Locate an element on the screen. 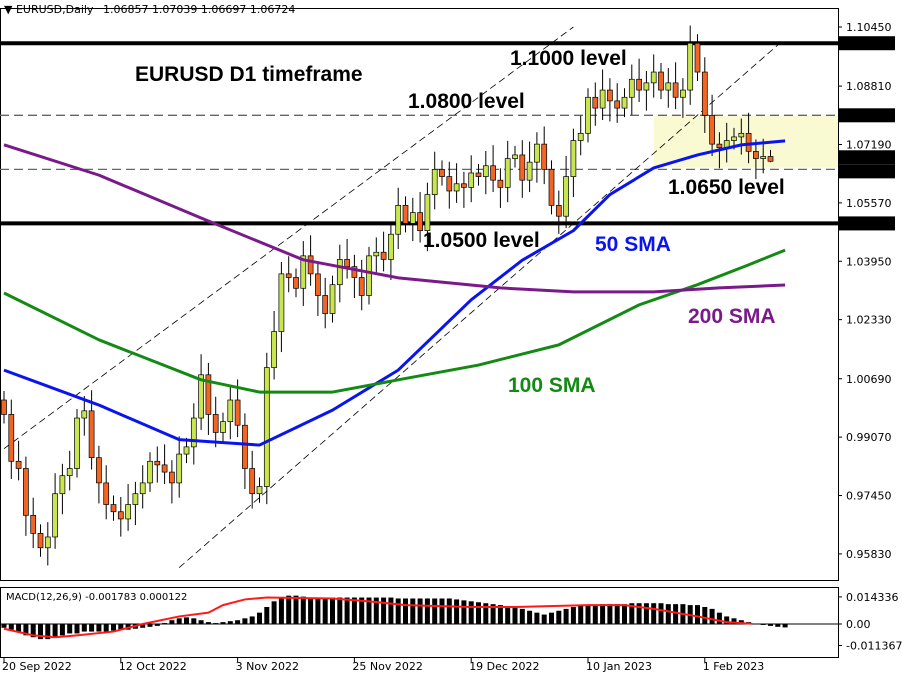 Image resolution: width=902 pixels, height=676 pixels. macd-y-tick-label: 0.00 is located at coordinates (858, 624).